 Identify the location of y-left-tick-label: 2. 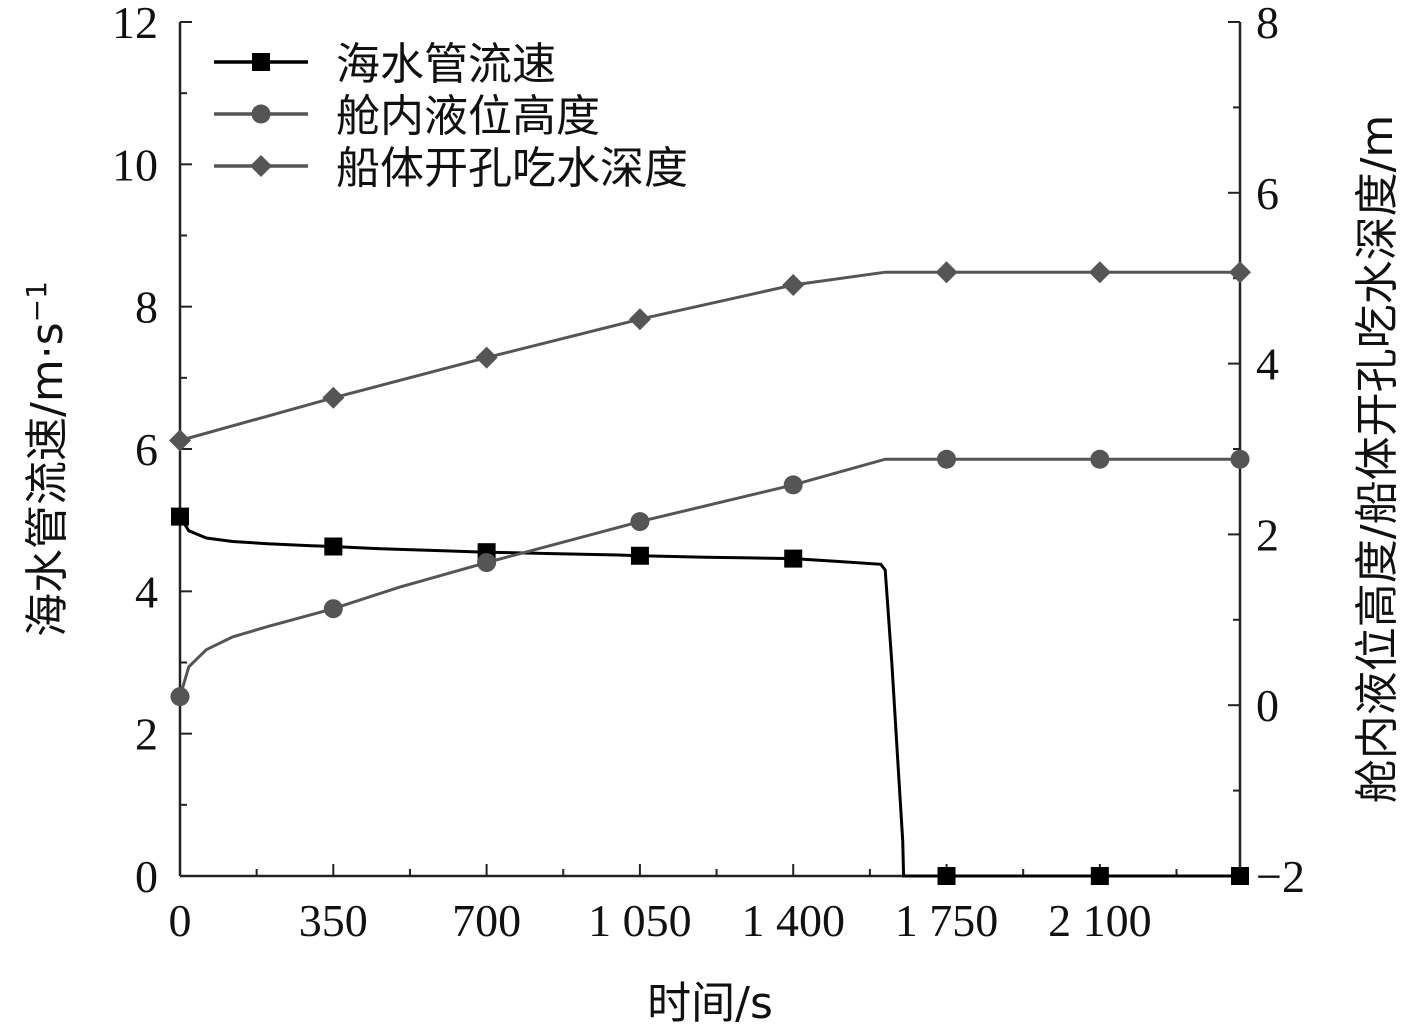
(146, 734).